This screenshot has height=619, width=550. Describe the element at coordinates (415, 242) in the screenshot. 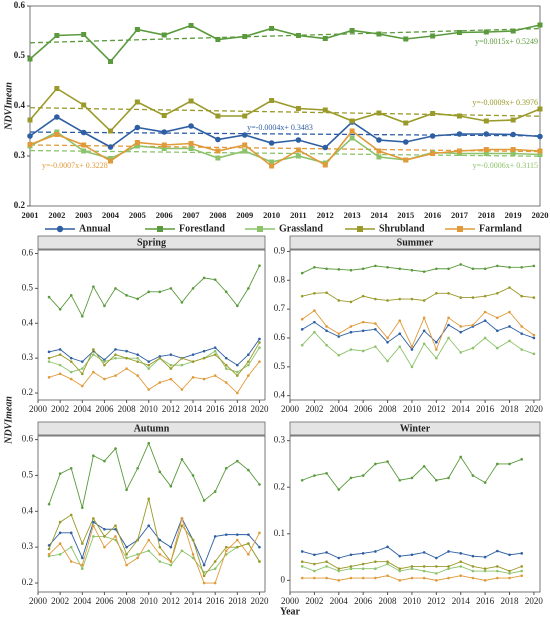

I see `panel-strip` at that location.